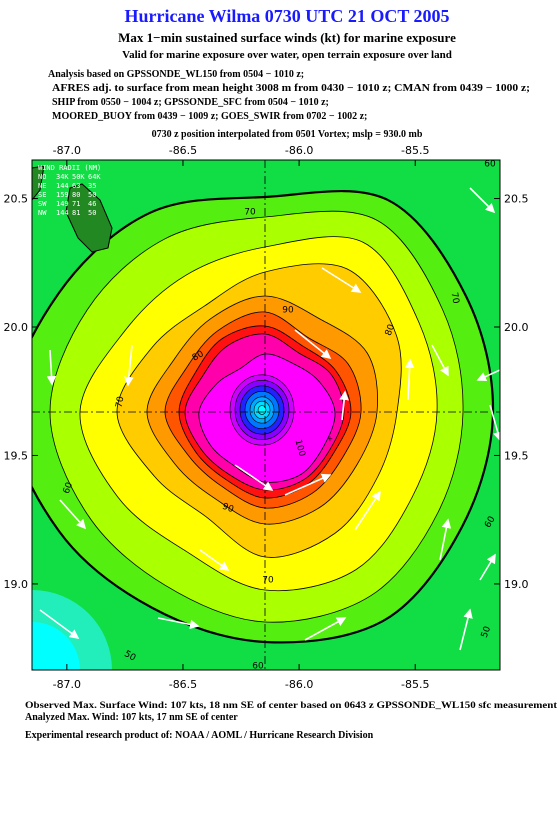  What do you see at coordinates (42, 204) in the screenshot?
I see `radii-cell: SW` at bounding box center [42, 204].